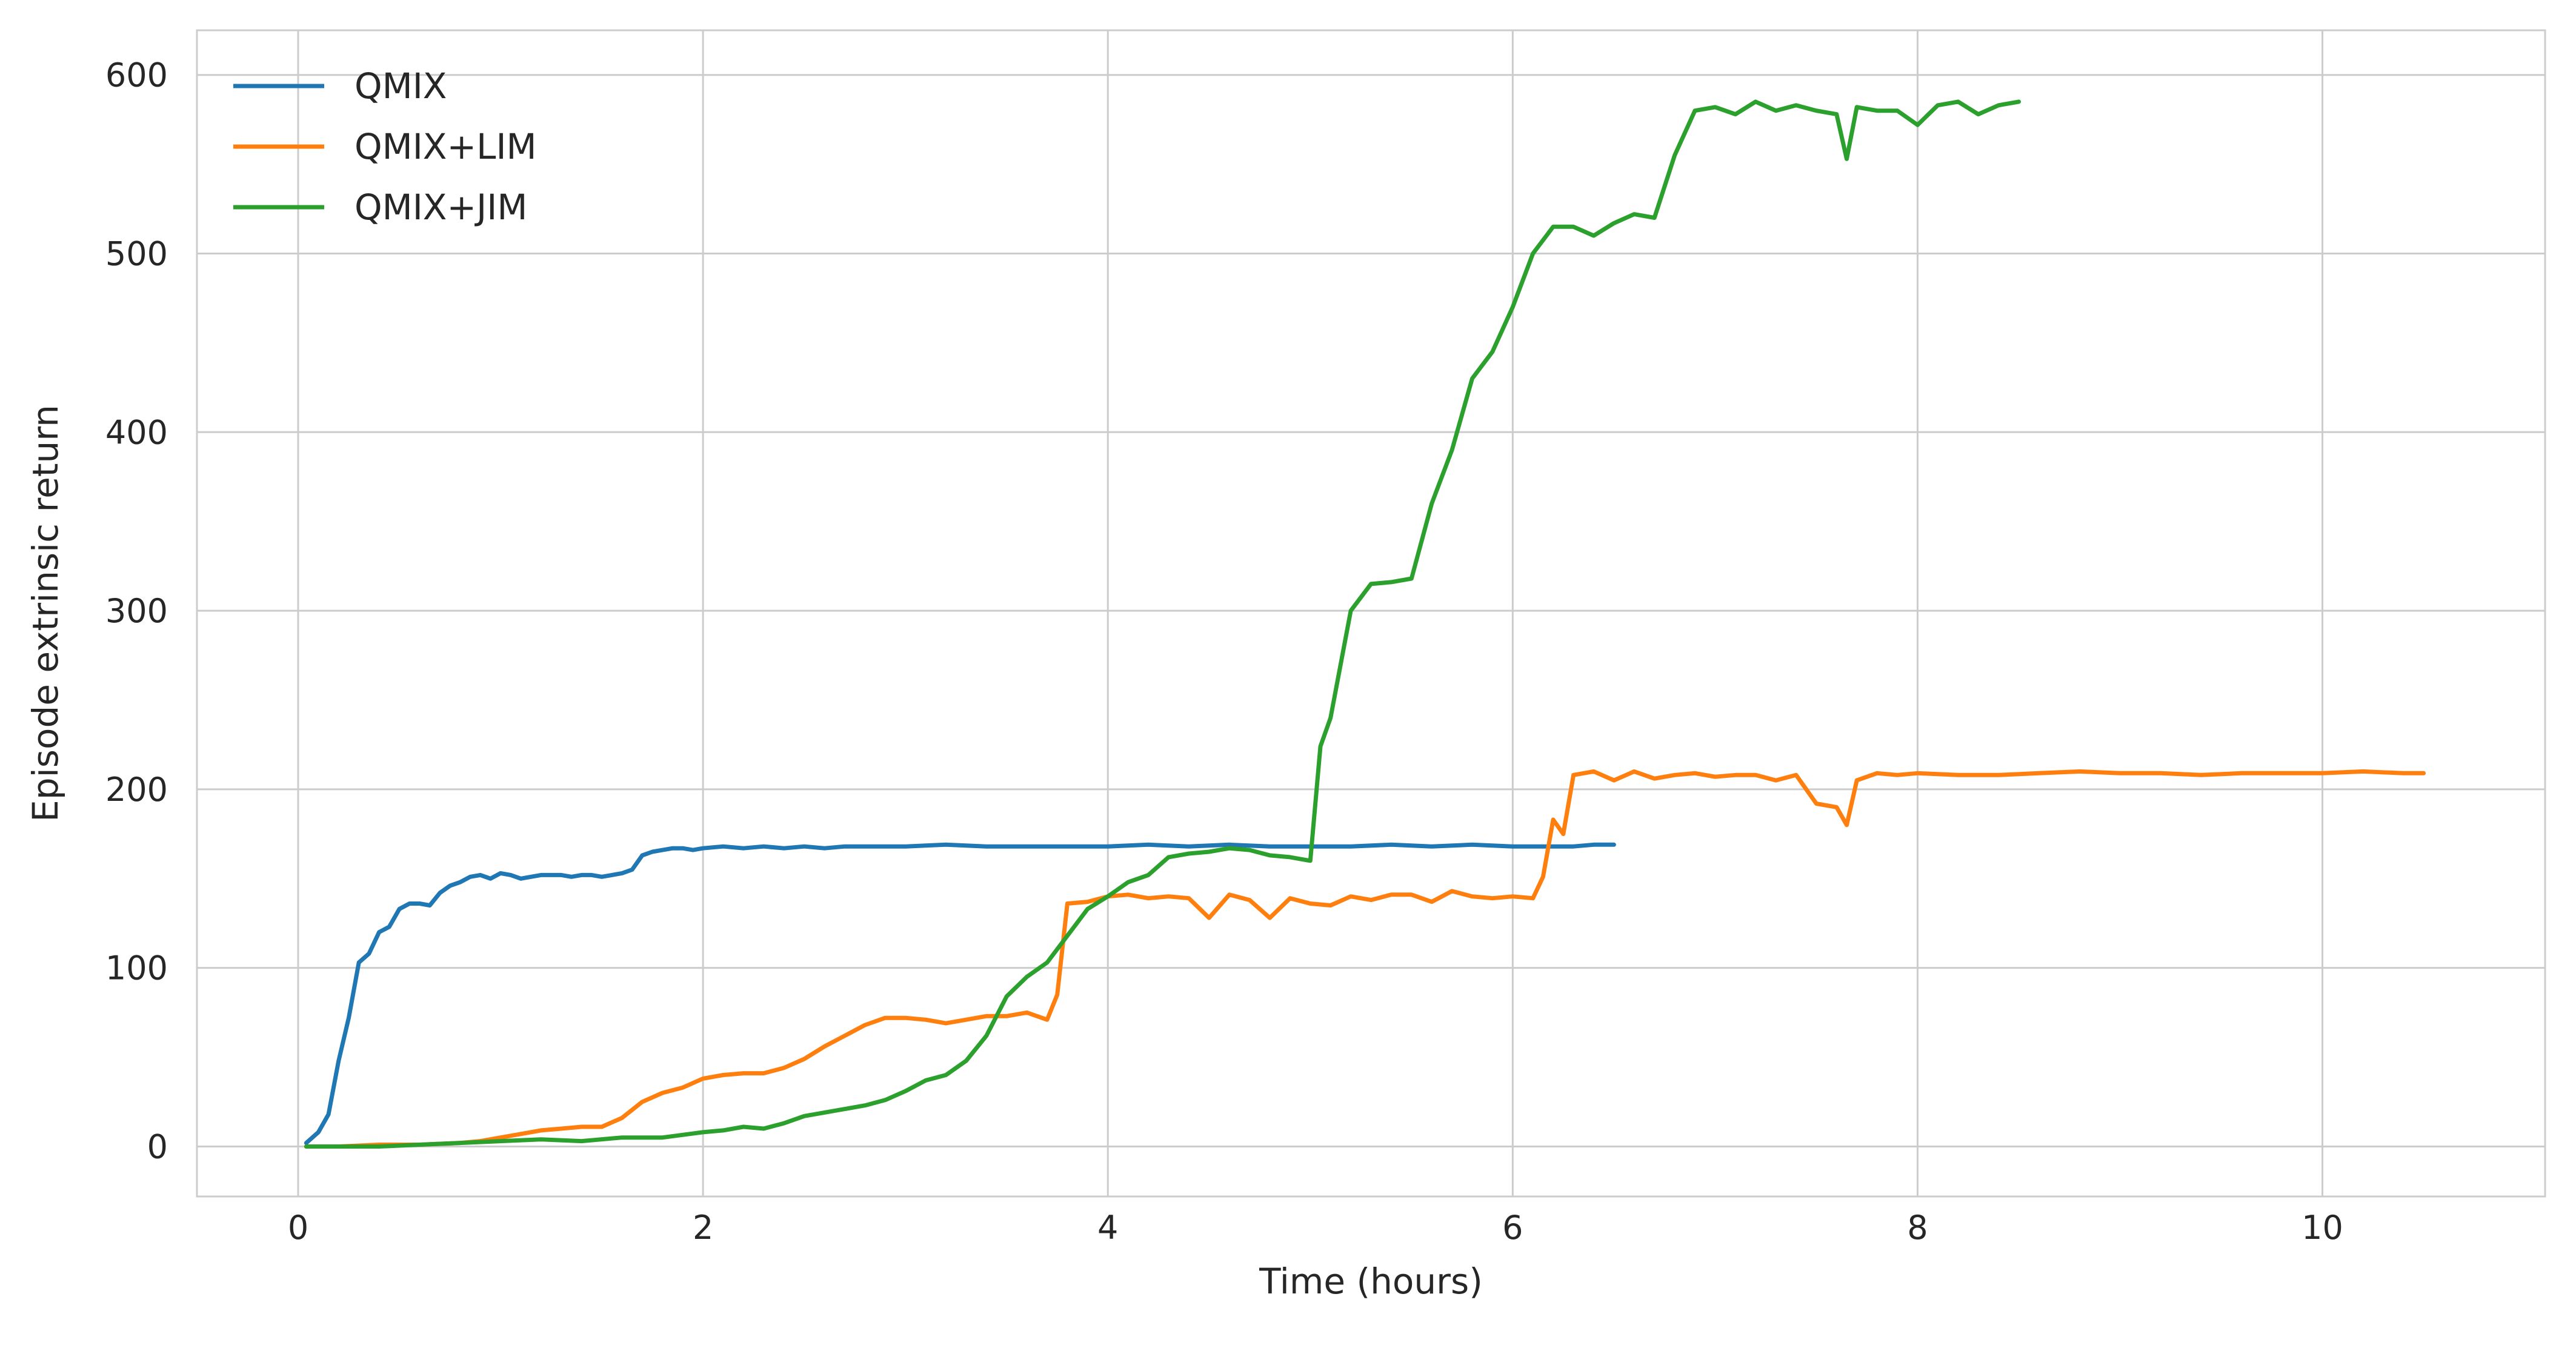  I want to click on series-line-qmix, so click(960, 994).